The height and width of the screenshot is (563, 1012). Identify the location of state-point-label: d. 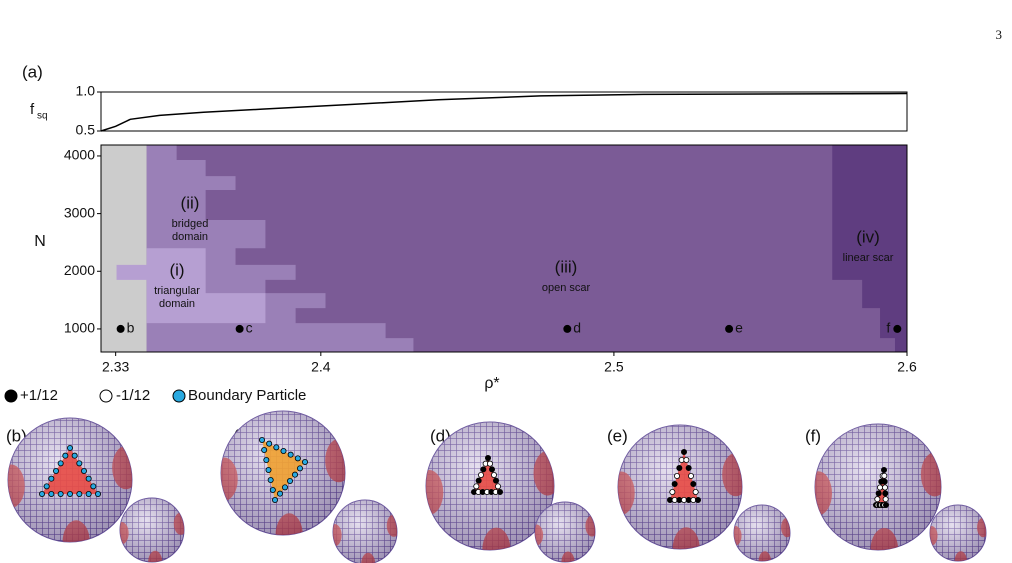
(577, 328).